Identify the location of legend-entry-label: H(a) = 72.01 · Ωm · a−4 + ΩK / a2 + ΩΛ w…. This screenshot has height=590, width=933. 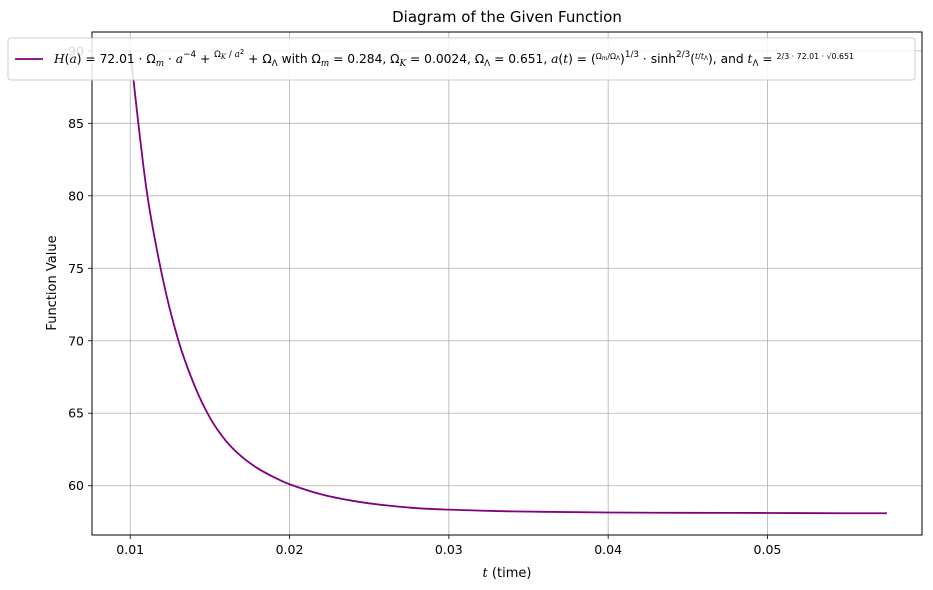
(453, 58).